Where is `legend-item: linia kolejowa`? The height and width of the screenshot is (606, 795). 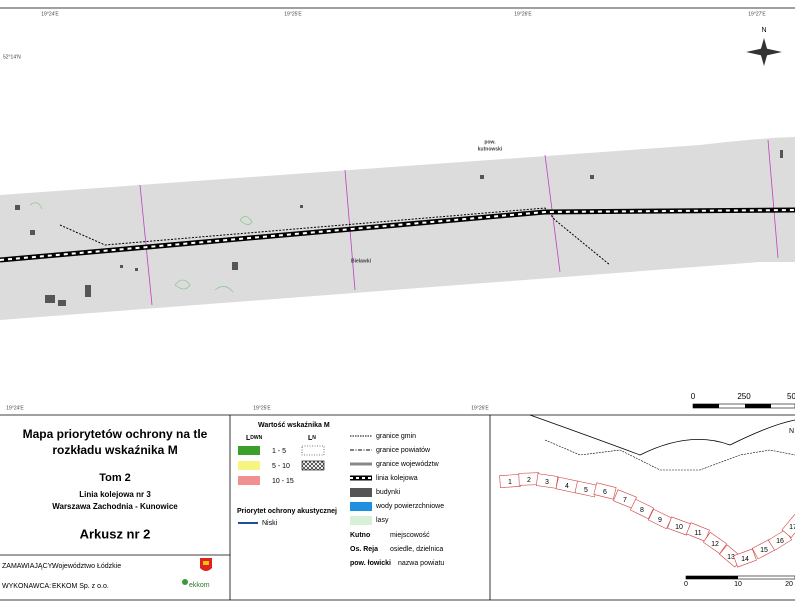 legend-item: linia kolejowa is located at coordinates (397, 478).